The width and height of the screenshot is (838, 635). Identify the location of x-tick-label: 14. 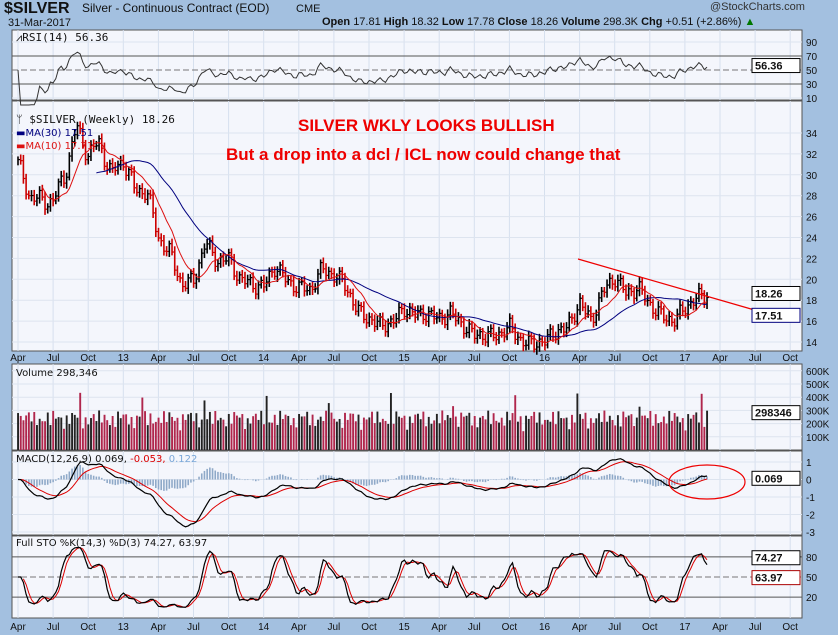
(264, 627).